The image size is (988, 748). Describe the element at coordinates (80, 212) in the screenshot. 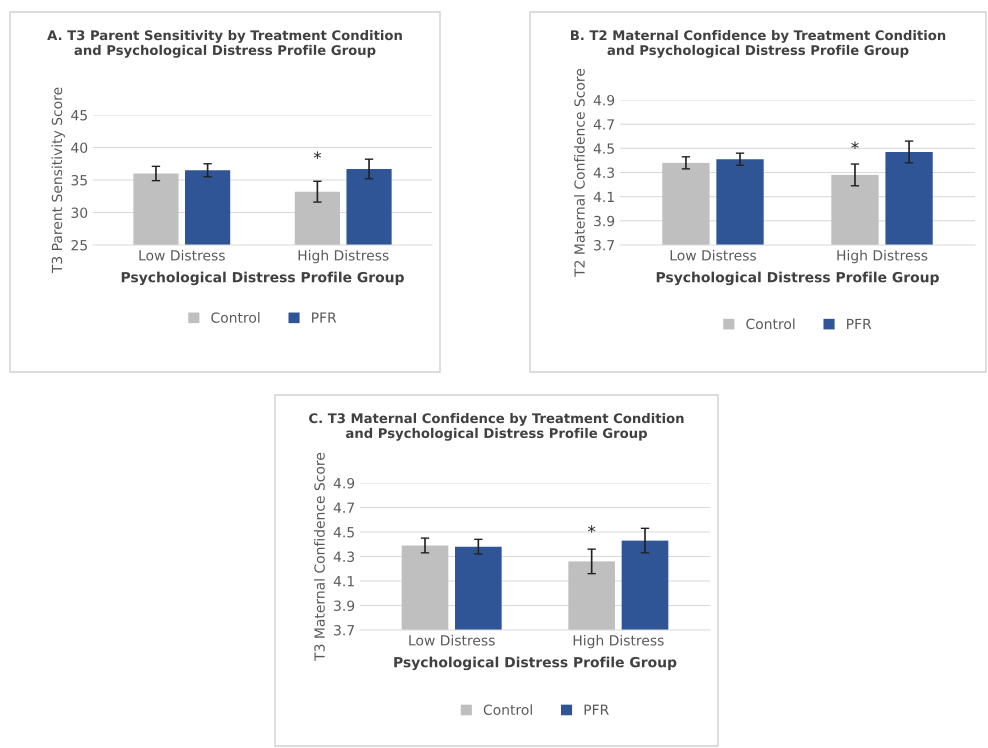

I see `y-tick-label: 30` at that location.